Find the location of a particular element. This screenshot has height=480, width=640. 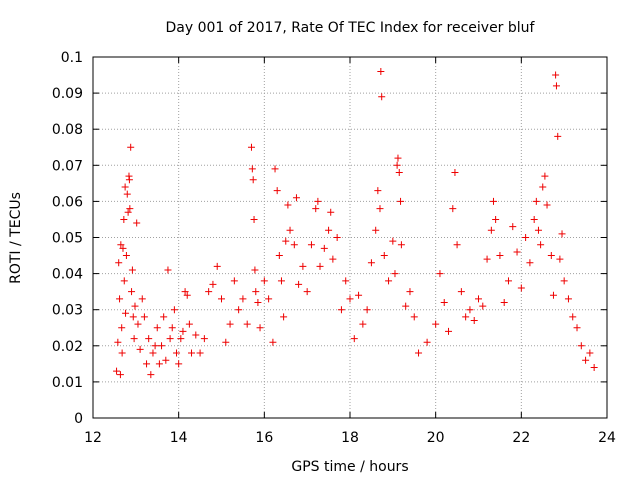

x-tick-label: 18 is located at coordinates (350, 438).